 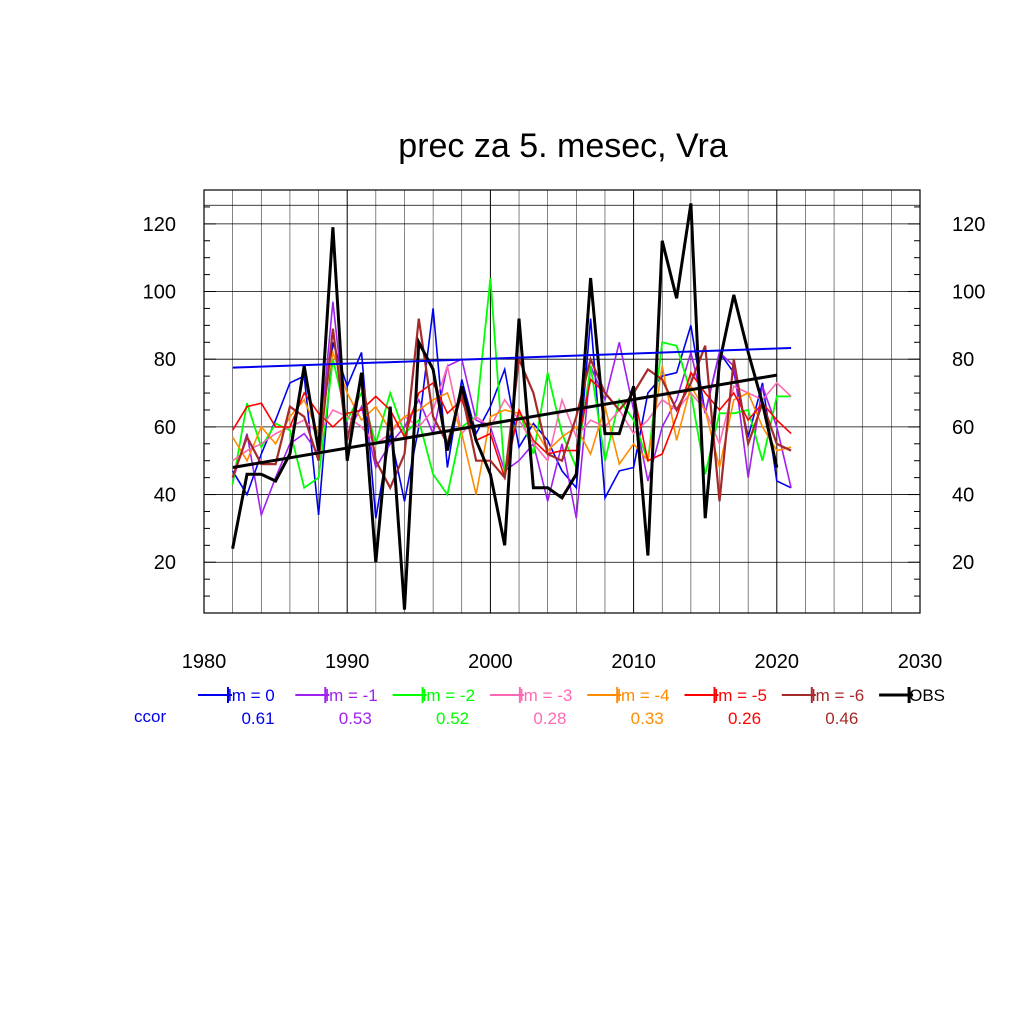 I want to click on legend-ccor-value: 0.26, so click(x=744, y=718).